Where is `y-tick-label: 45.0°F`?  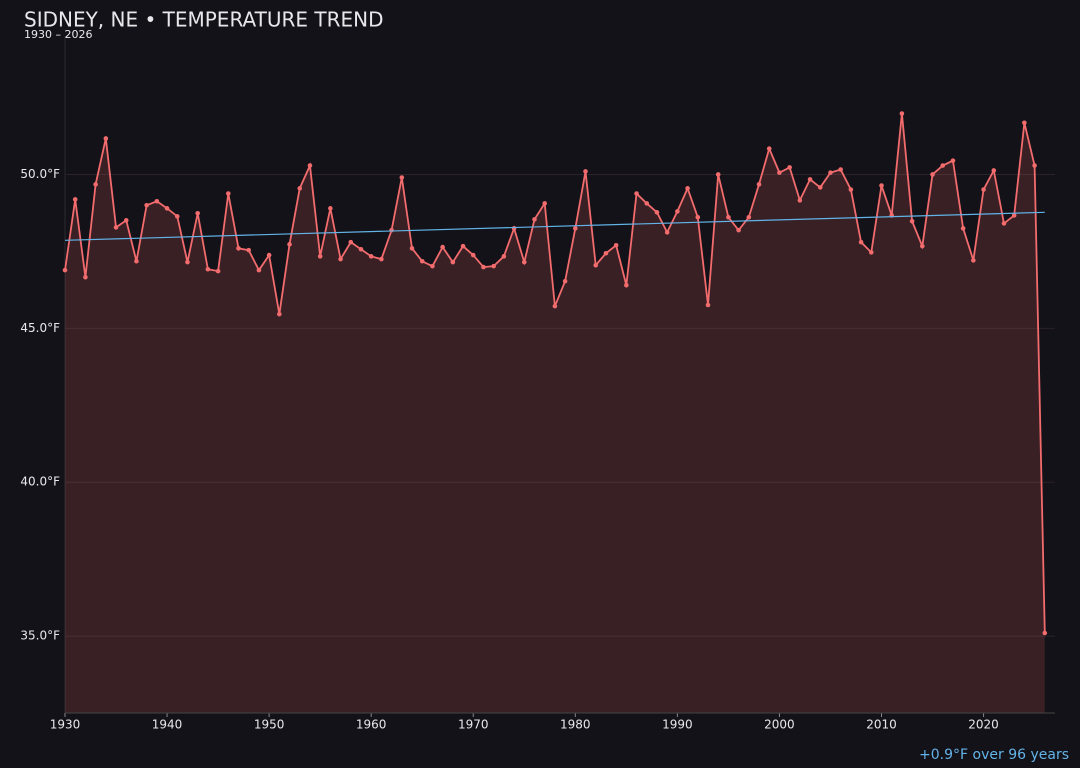
y-tick-label: 45.0°F is located at coordinates (40, 328).